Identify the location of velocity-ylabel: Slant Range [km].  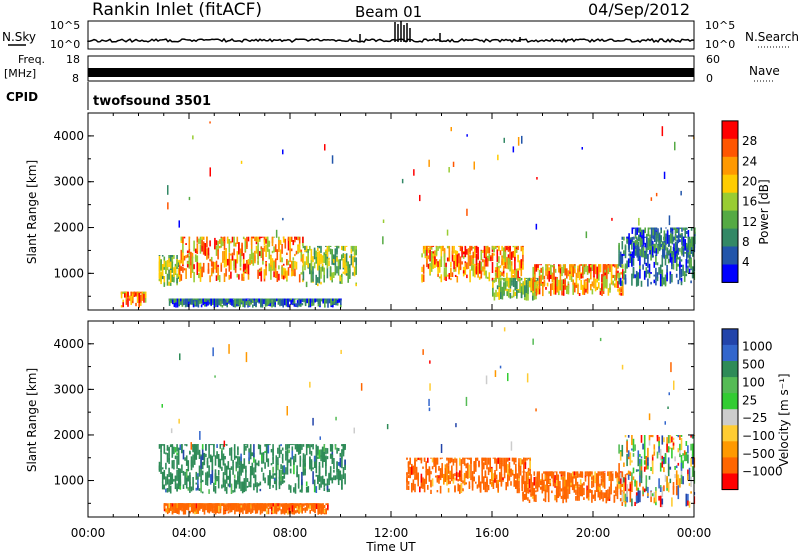
(32, 420).